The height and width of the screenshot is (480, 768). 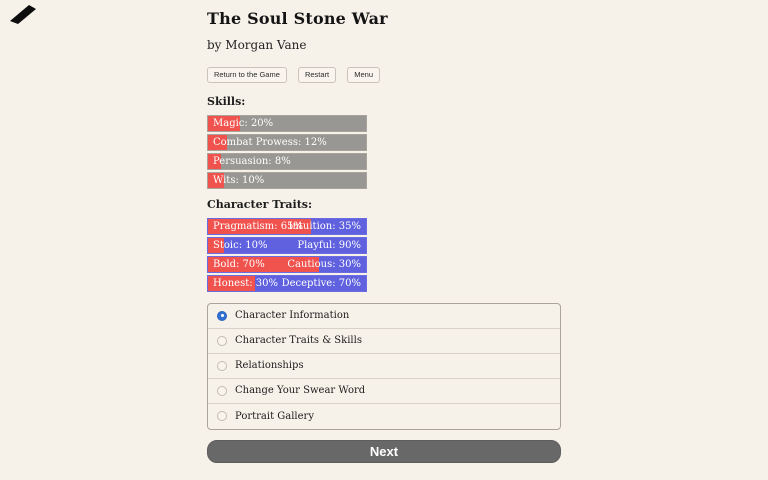 What do you see at coordinates (247, 75) in the screenshot?
I see `return-to-game-button: Return to the Game` at bounding box center [247, 75].